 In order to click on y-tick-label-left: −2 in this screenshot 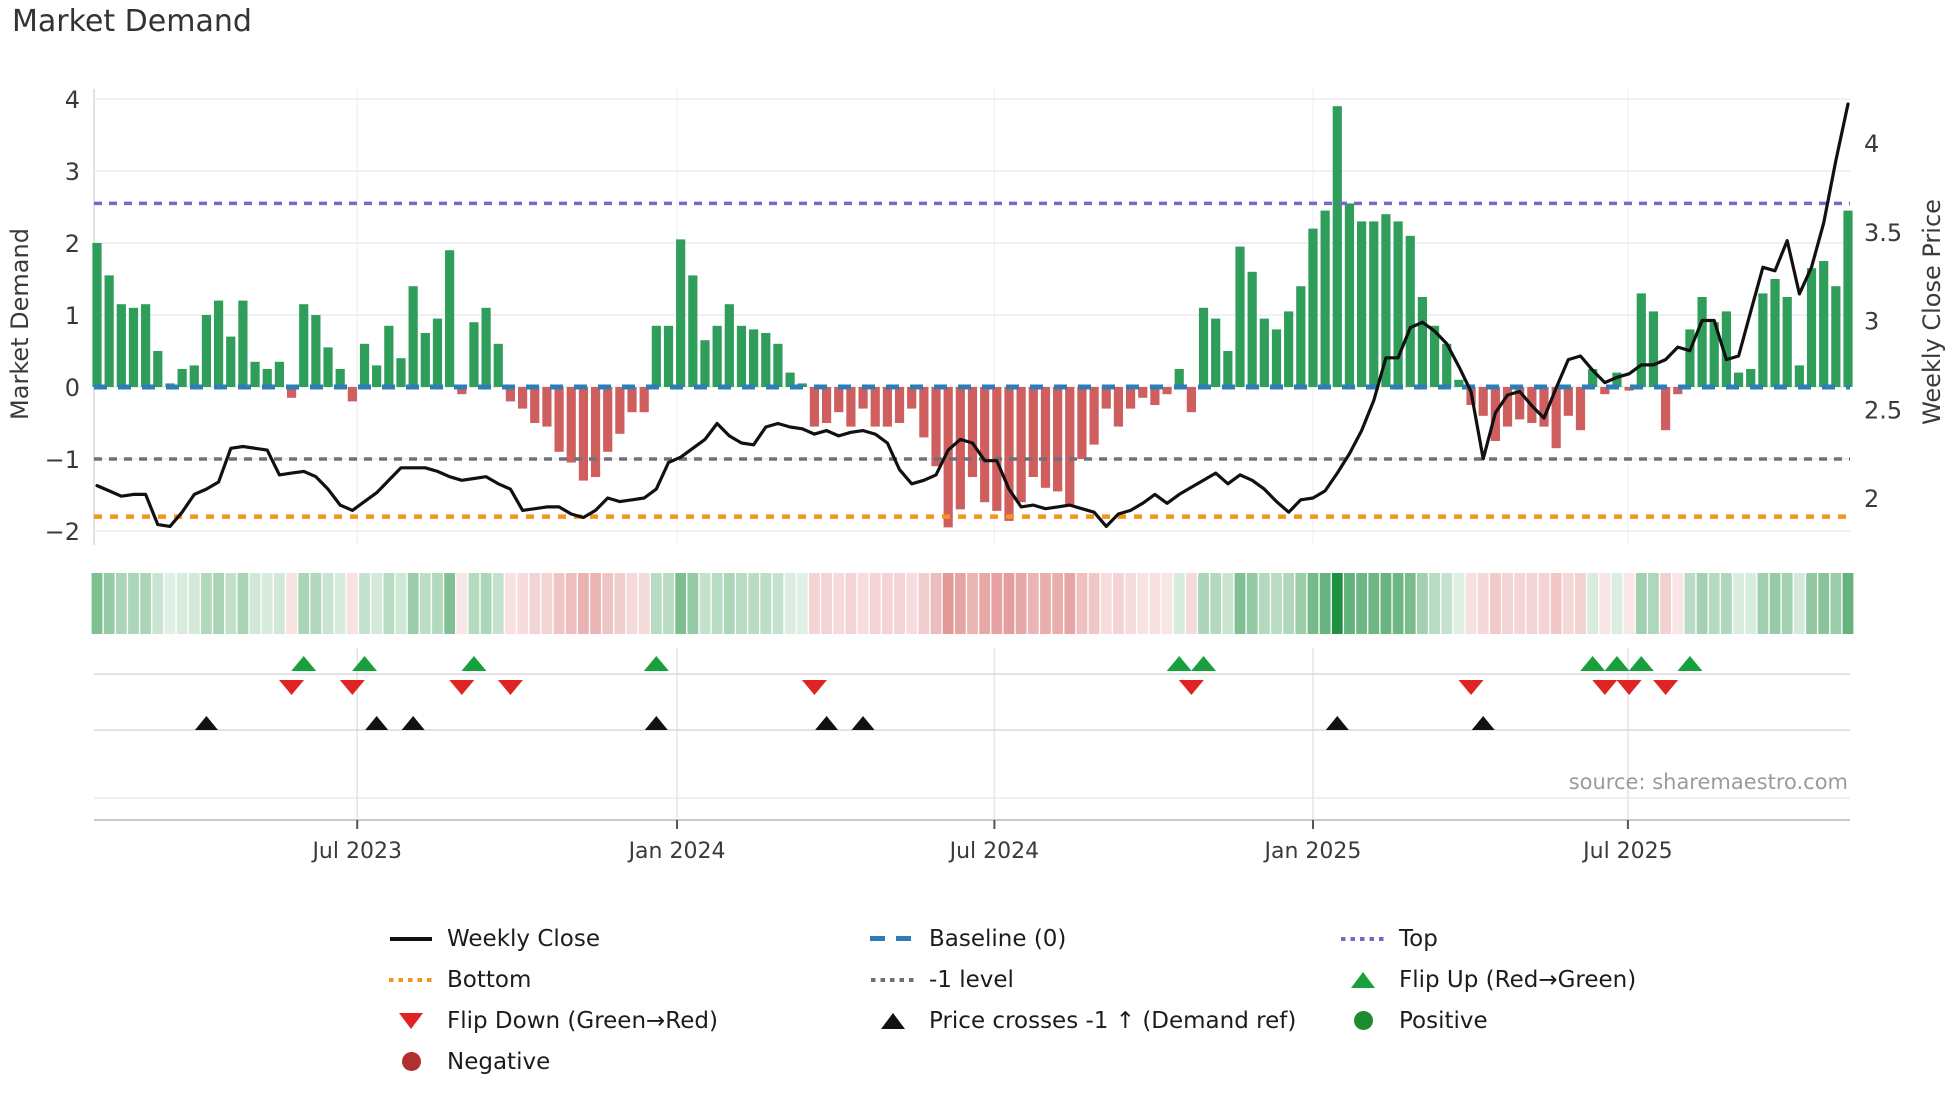, I will do `click(62, 532)`.